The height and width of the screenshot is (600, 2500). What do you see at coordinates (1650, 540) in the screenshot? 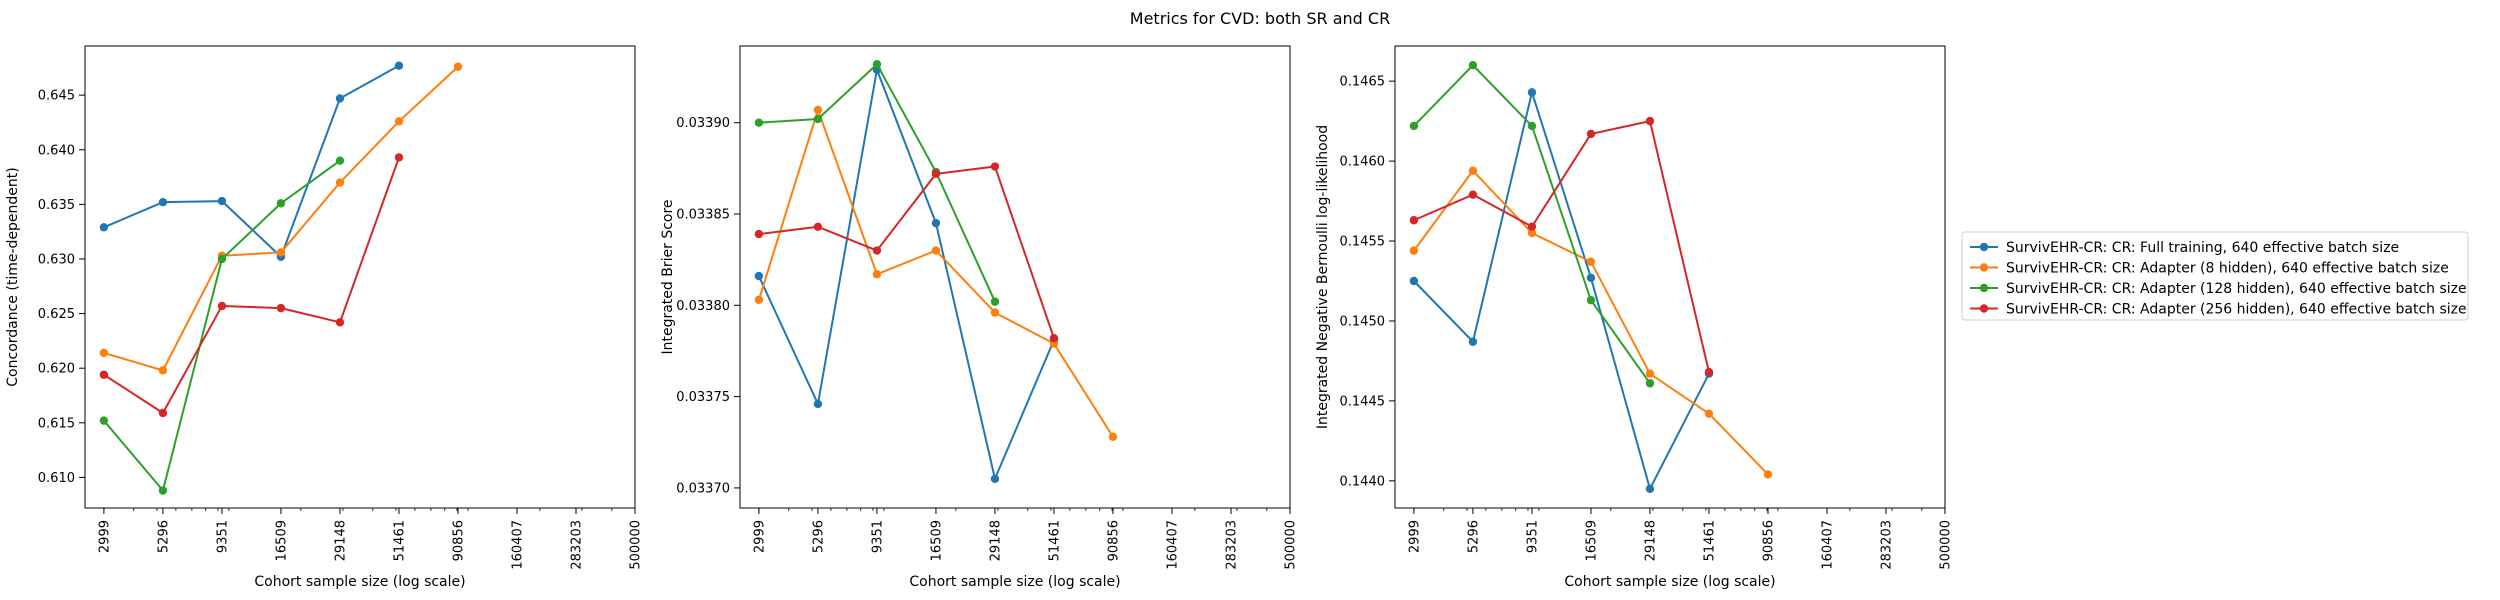
I see `x-tick-label: 29148` at bounding box center [1650, 540].